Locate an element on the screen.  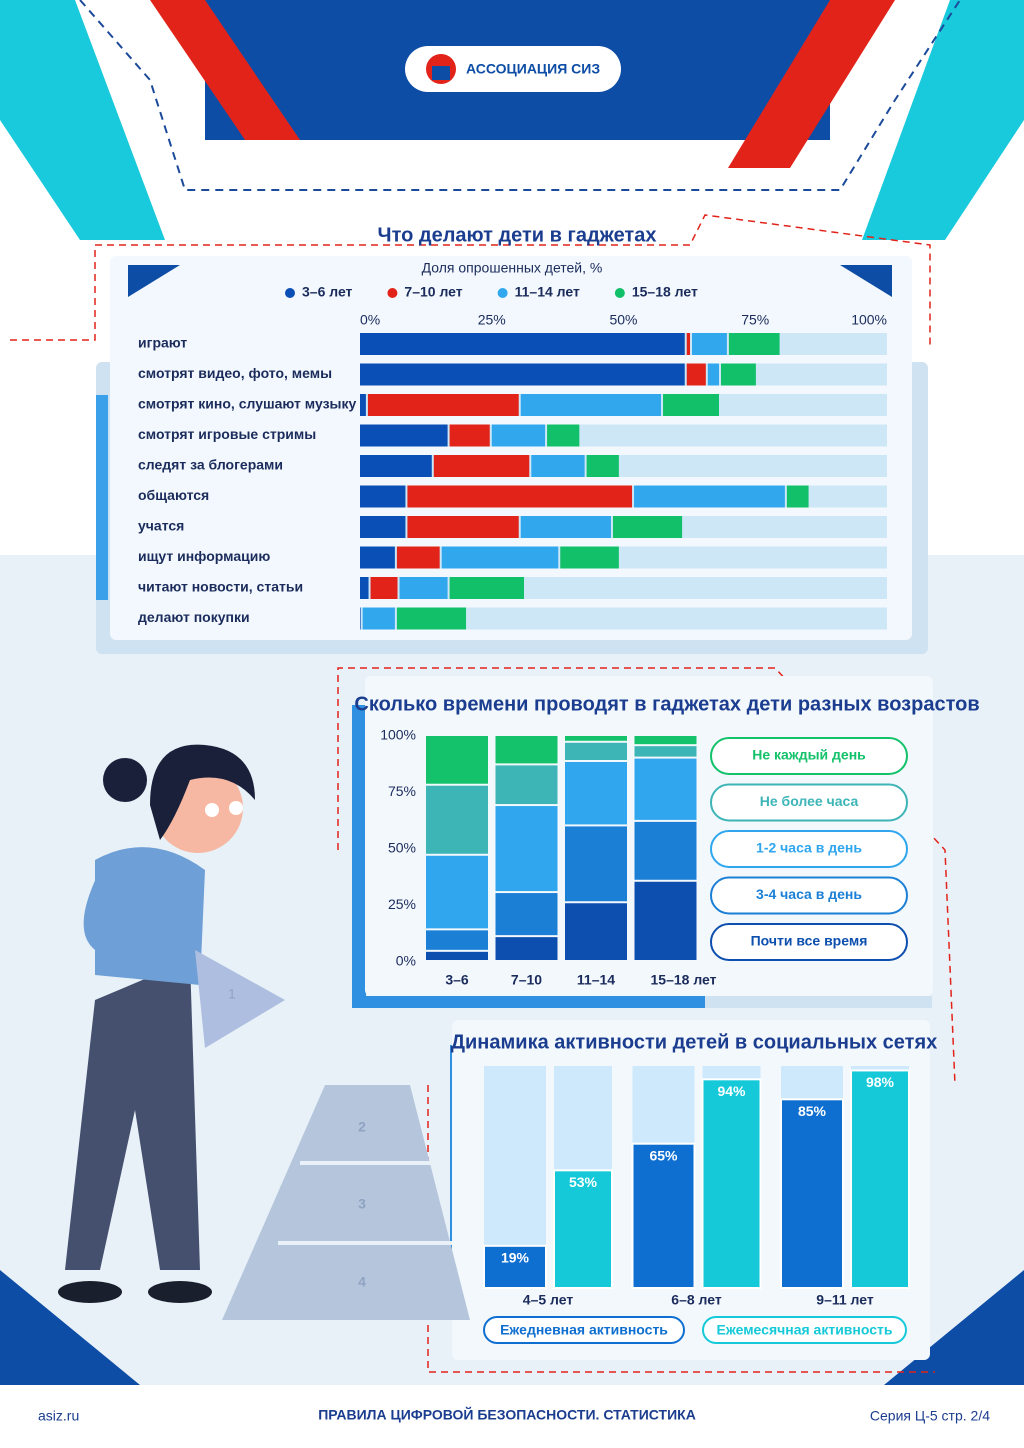
legend-label: 7–10 лет is located at coordinates (433, 292).